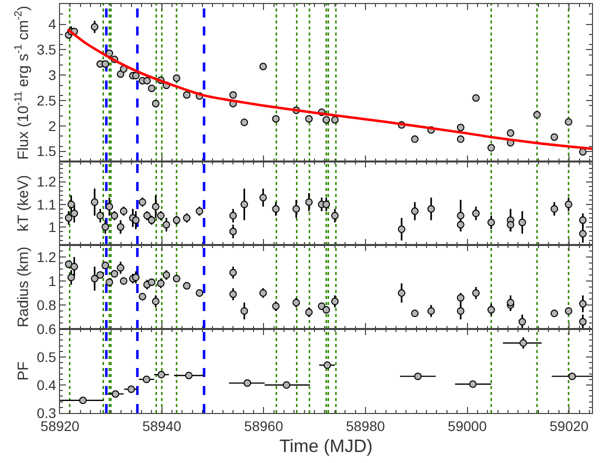  I want to click on x-tick-label: 59000, so click(467, 426).